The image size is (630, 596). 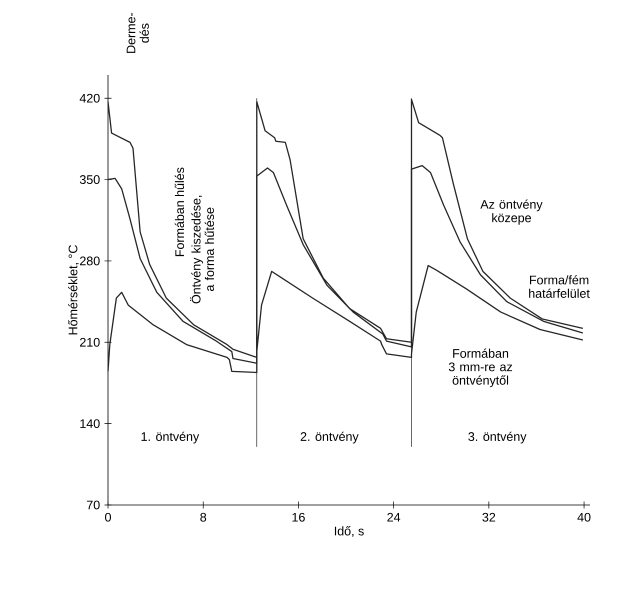 What do you see at coordinates (298, 517) in the screenshot?
I see `x-tick-label: 16` at bounding box center [298, 517].